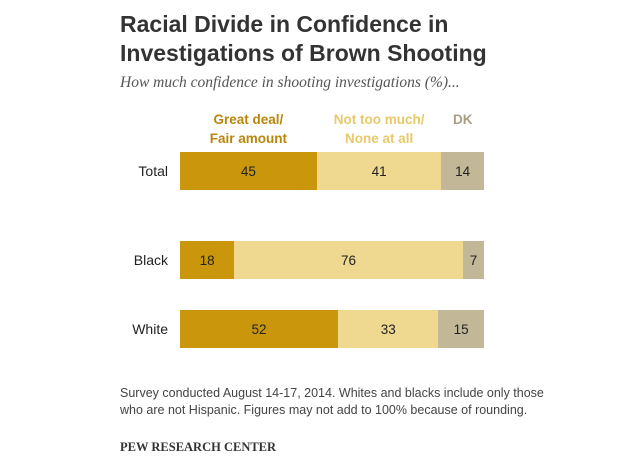 Image resolution: width=620 pixels, height=468 pixels. I want to click on bar-segment-total-1: 45, so click(248, 171).